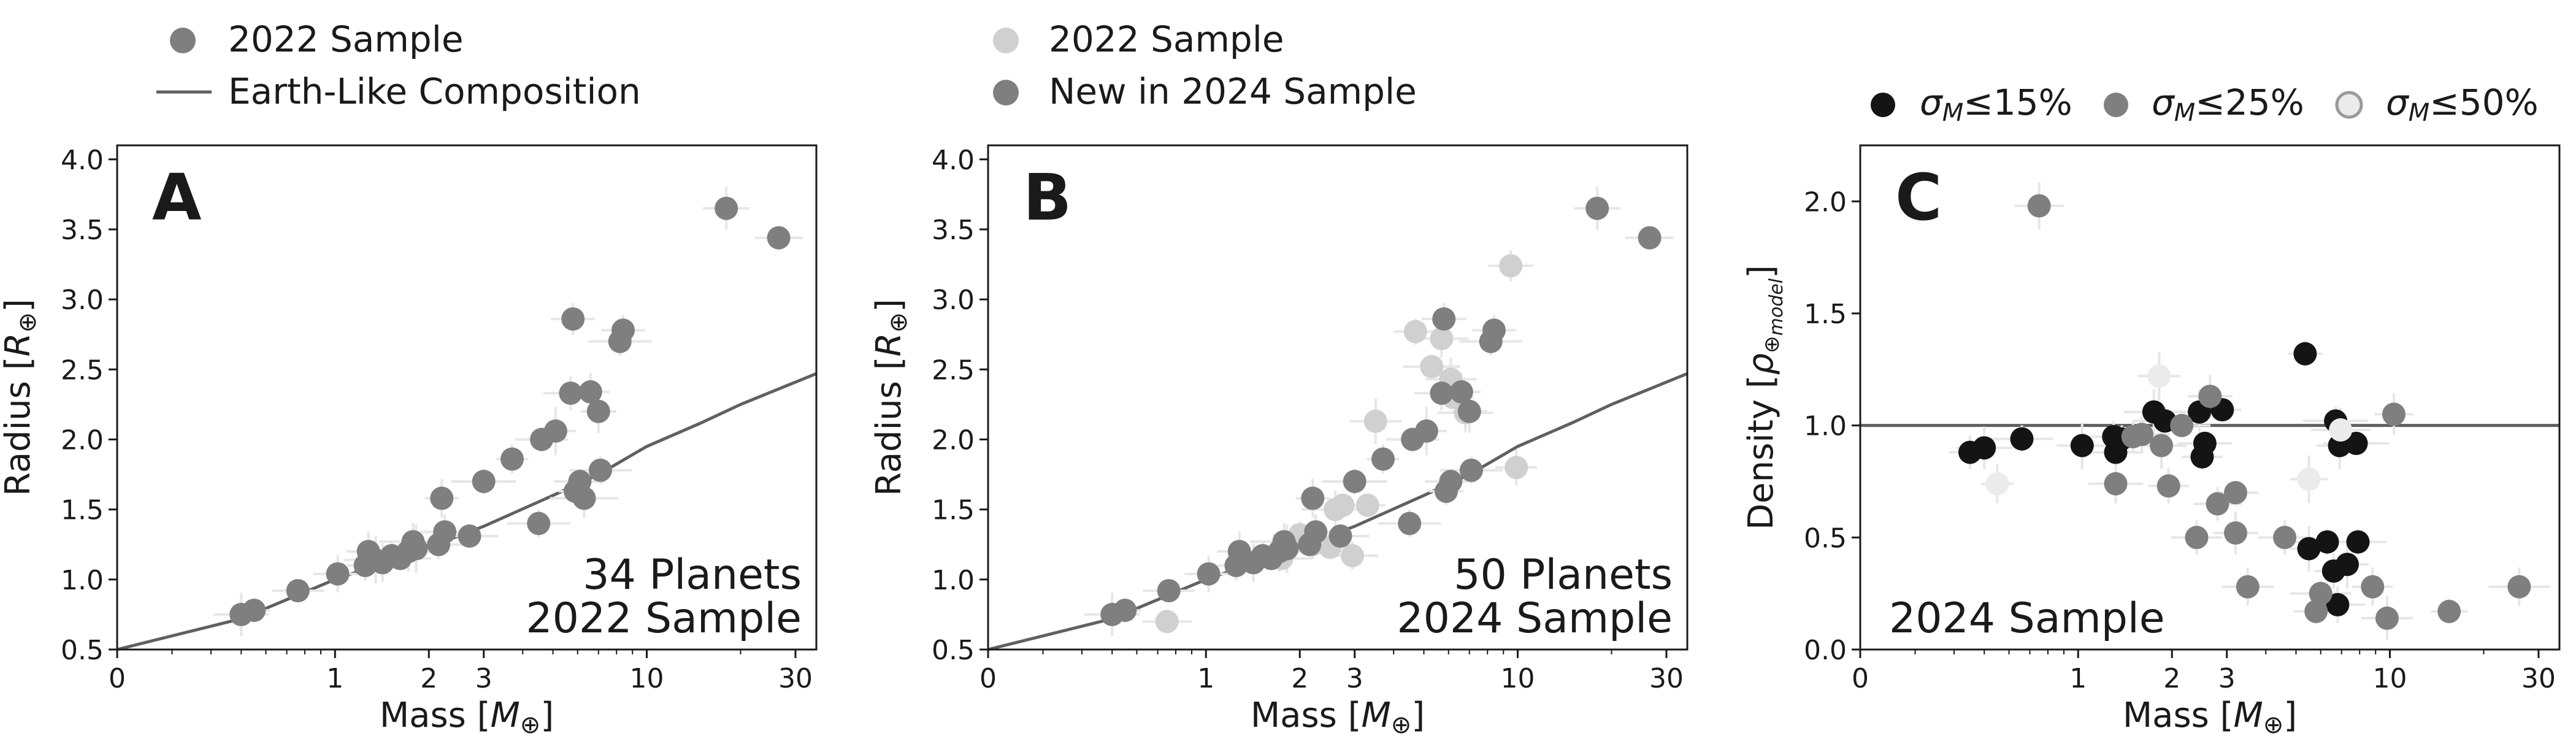  What do you see at coordinates (1860, 678) in the screenshot?
I see `panel-c-xtick-label-zero: 0` at bounding box center [1860, 678].